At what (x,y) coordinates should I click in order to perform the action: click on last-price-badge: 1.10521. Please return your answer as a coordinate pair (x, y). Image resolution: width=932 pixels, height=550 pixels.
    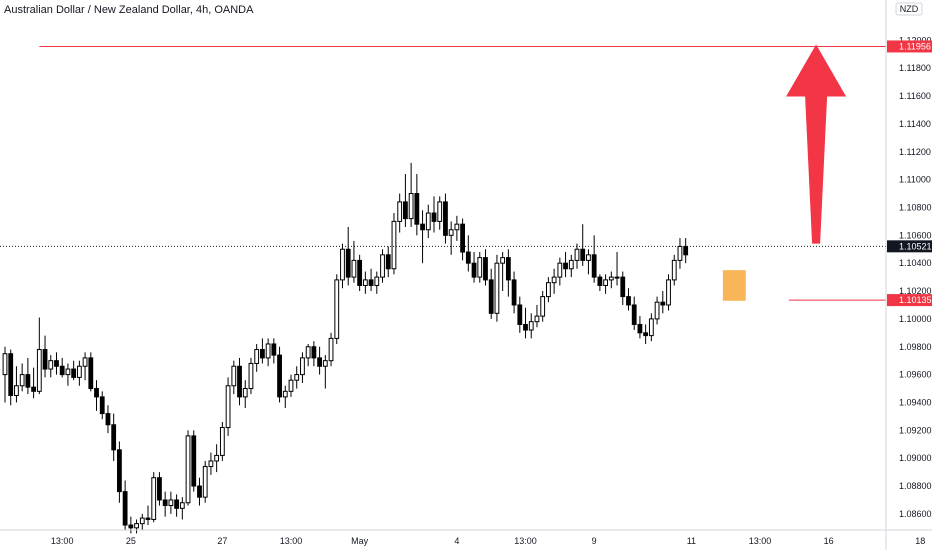
    Looking at the image, I should click on (909, 246).